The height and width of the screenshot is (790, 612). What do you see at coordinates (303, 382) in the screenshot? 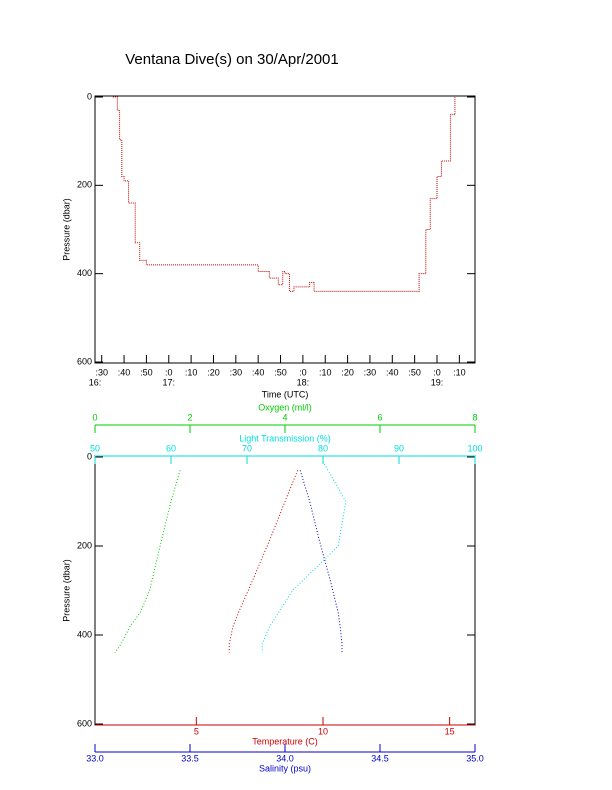
I see `x-hour-label: 18:` at bounding box center [303, 382].